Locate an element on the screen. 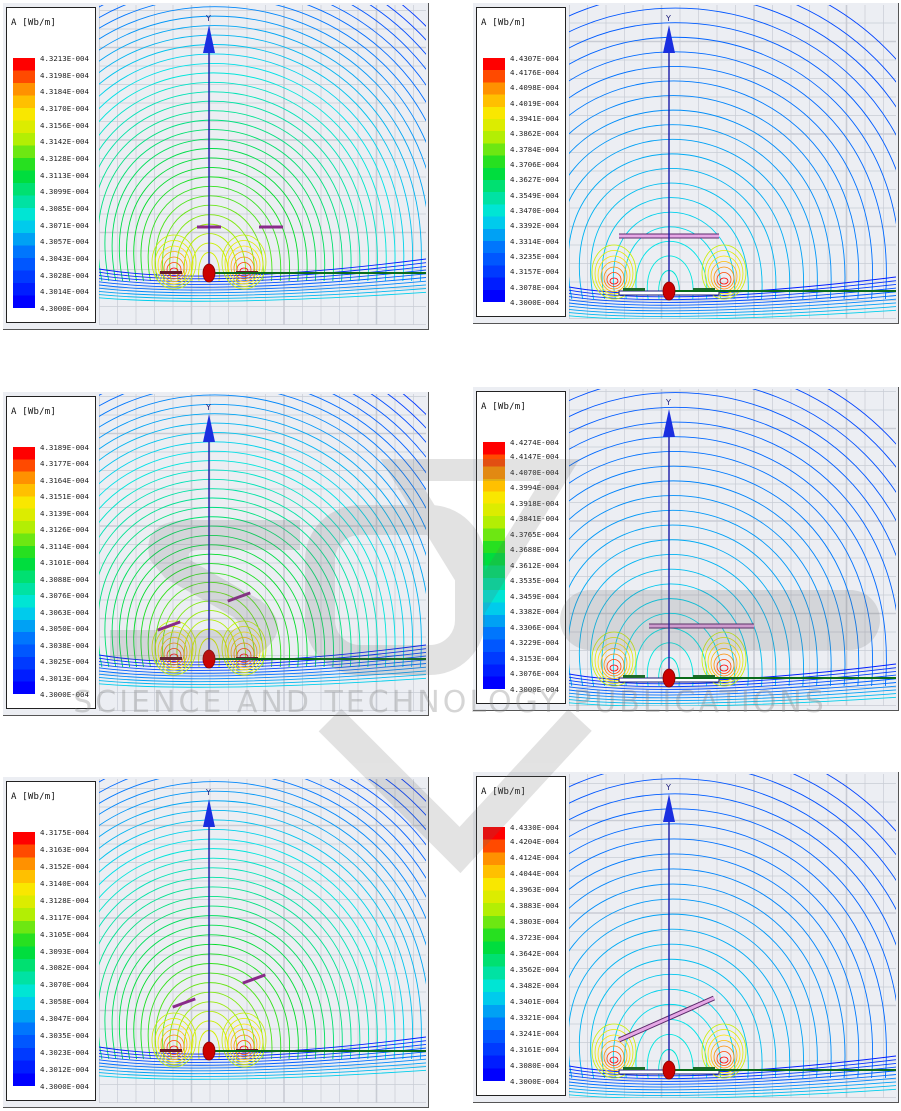  legend-value: 4.3235E-004 is located at coordinates (534, 256).